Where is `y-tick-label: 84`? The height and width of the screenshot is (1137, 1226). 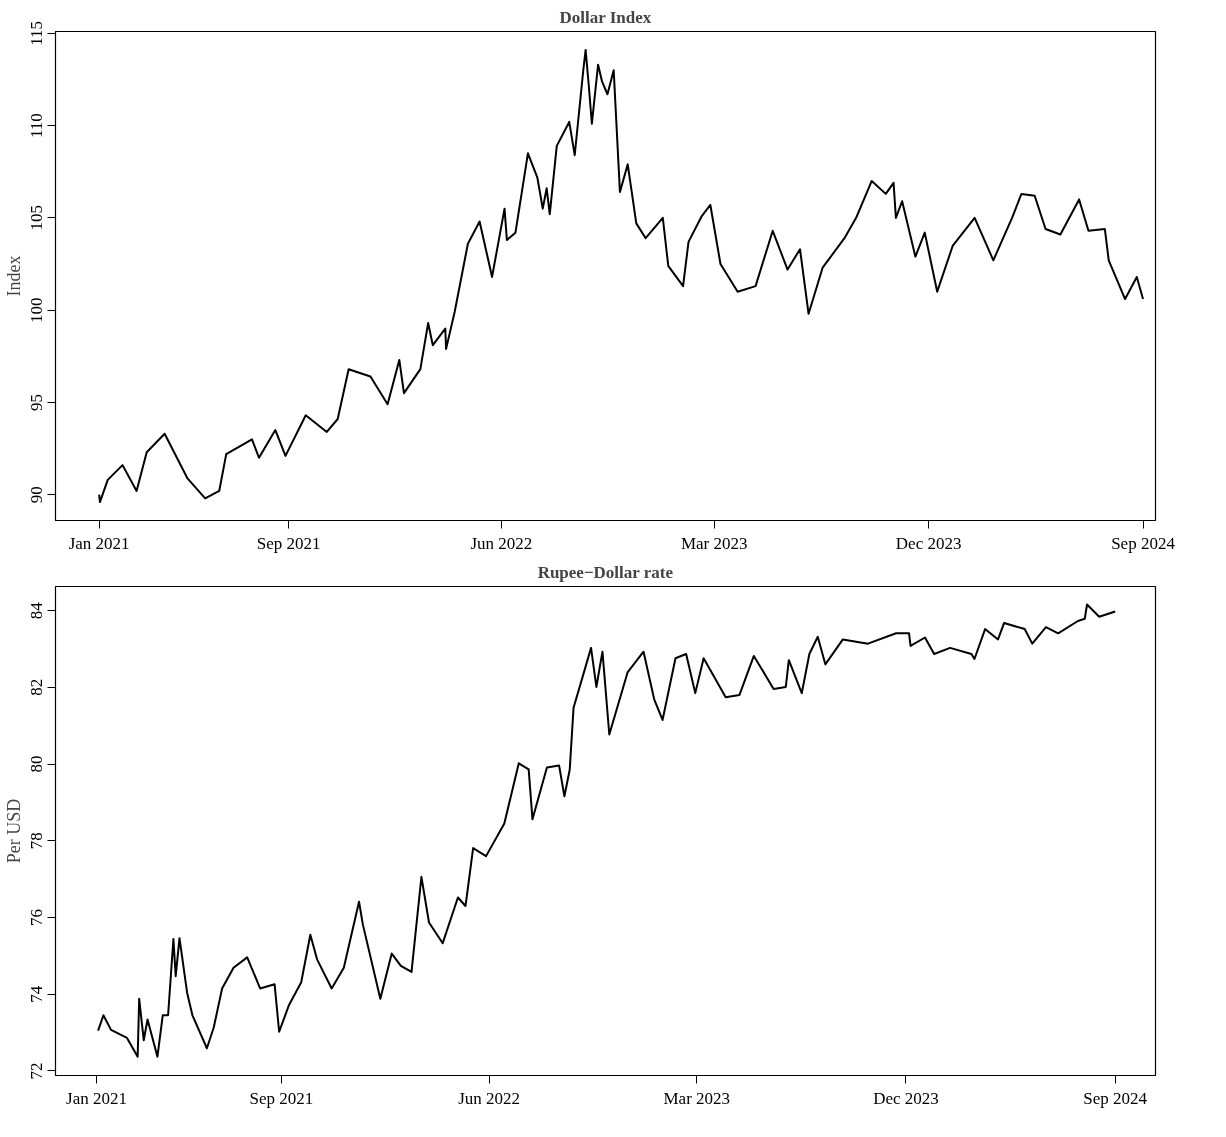
y-tick-label: 84 is located at coordinates (37, 610).